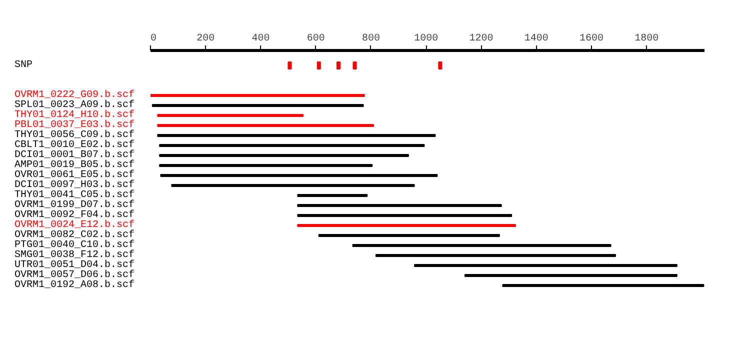 The width and height of the screenshot is (750, 340). I want to click on x-tick-label: 200, so click(205, 39).